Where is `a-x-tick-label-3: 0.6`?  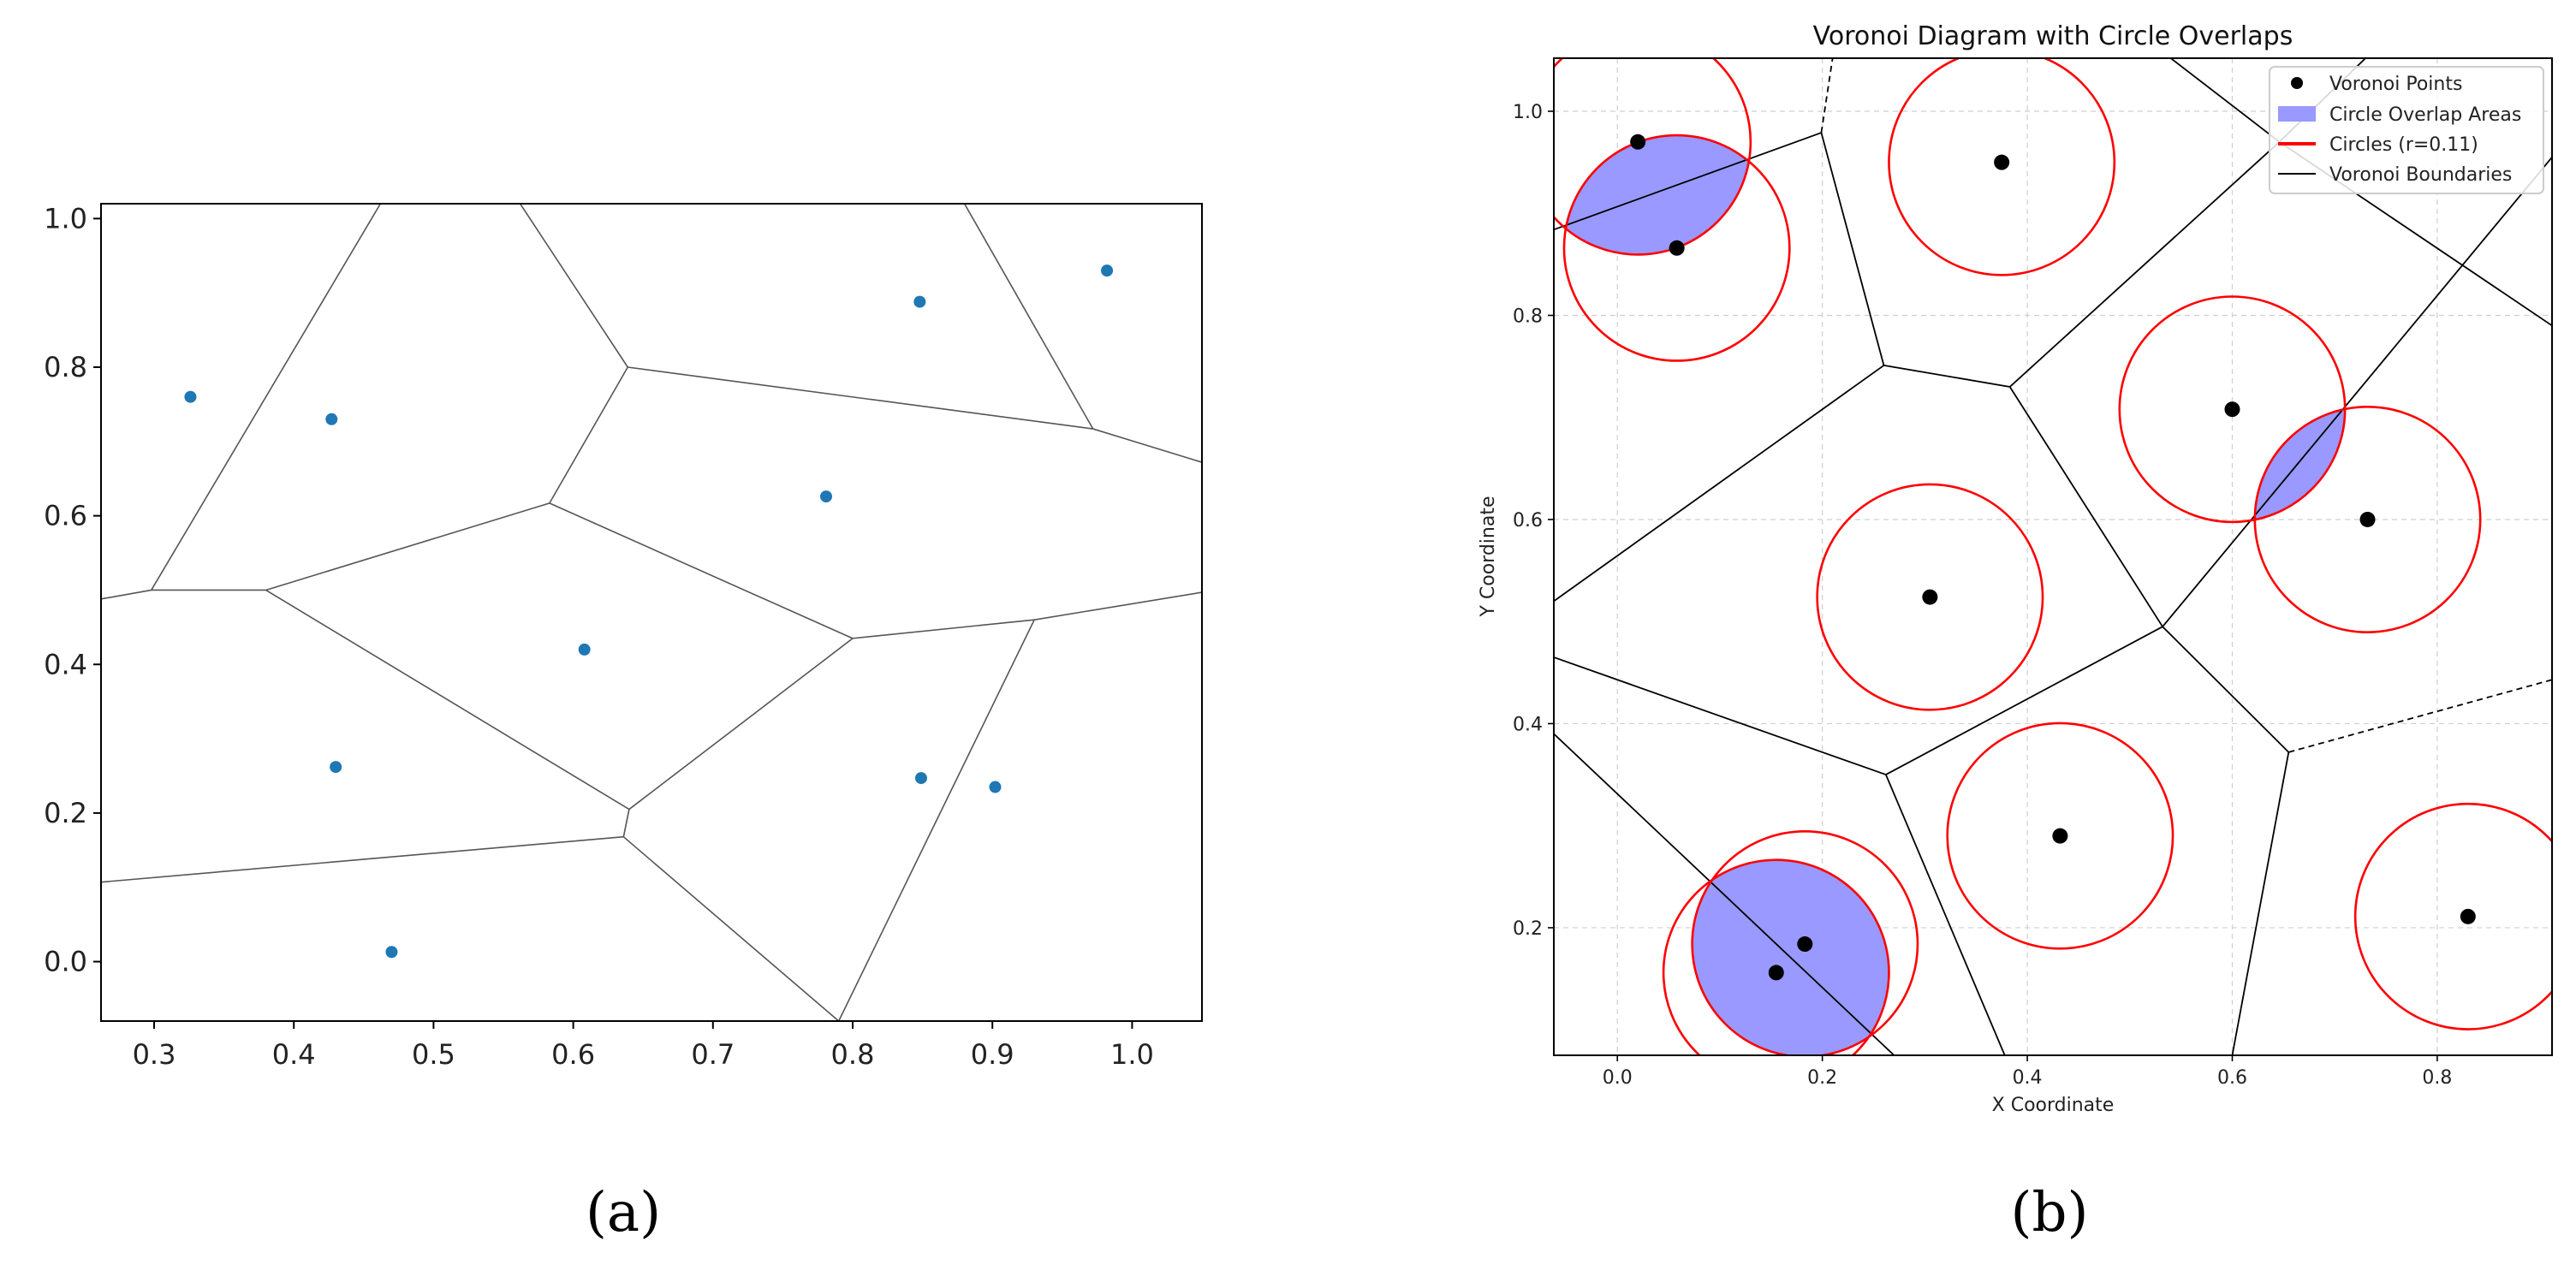
a-x-tick-label-3: 0.6 is located at coordinates (573, 1054).